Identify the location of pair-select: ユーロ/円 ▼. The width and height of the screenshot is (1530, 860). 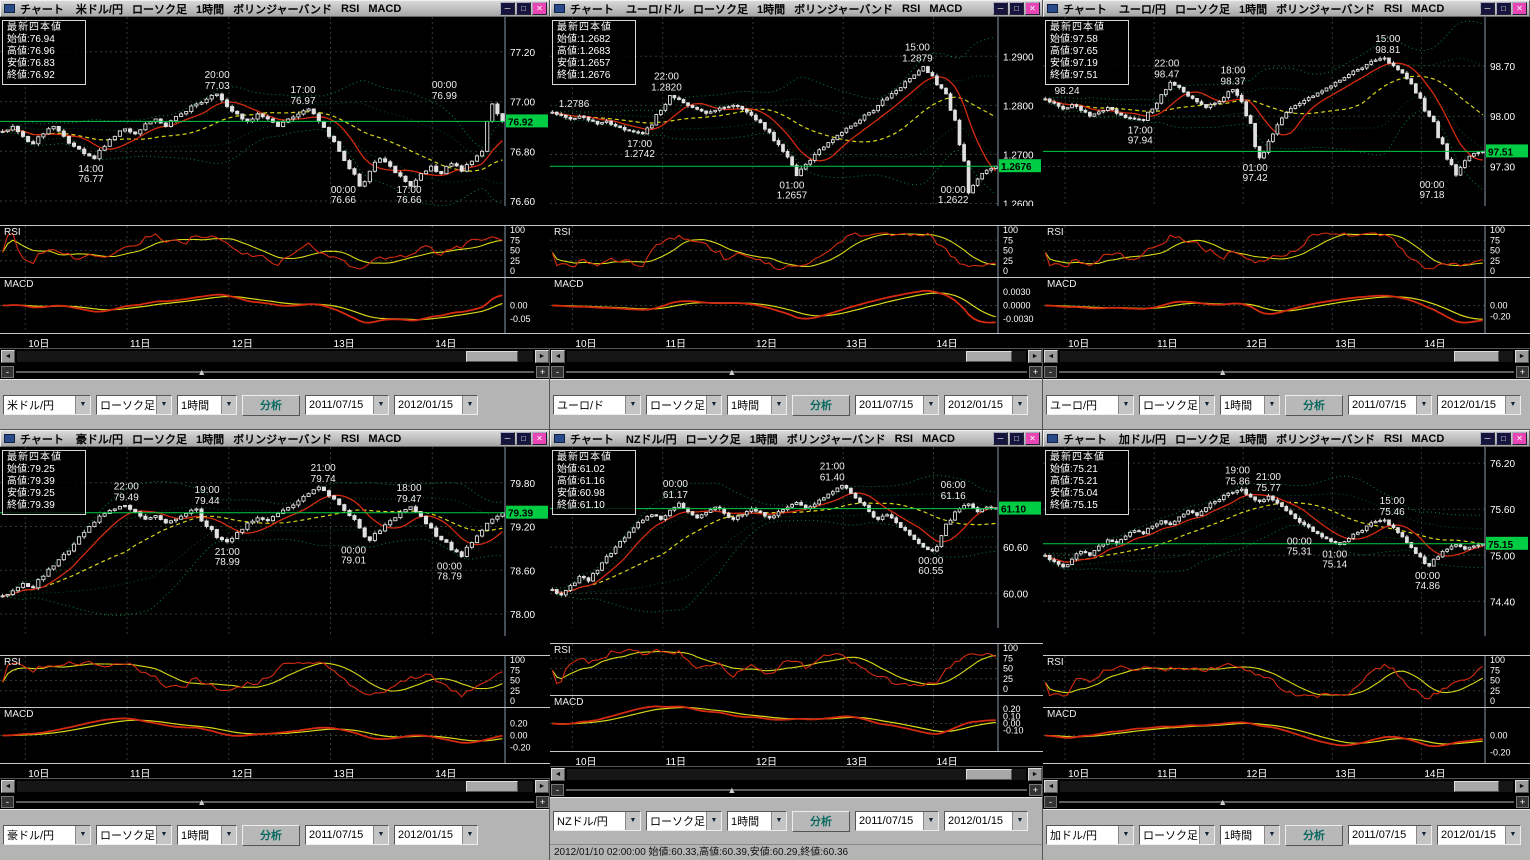
(1090, 405).